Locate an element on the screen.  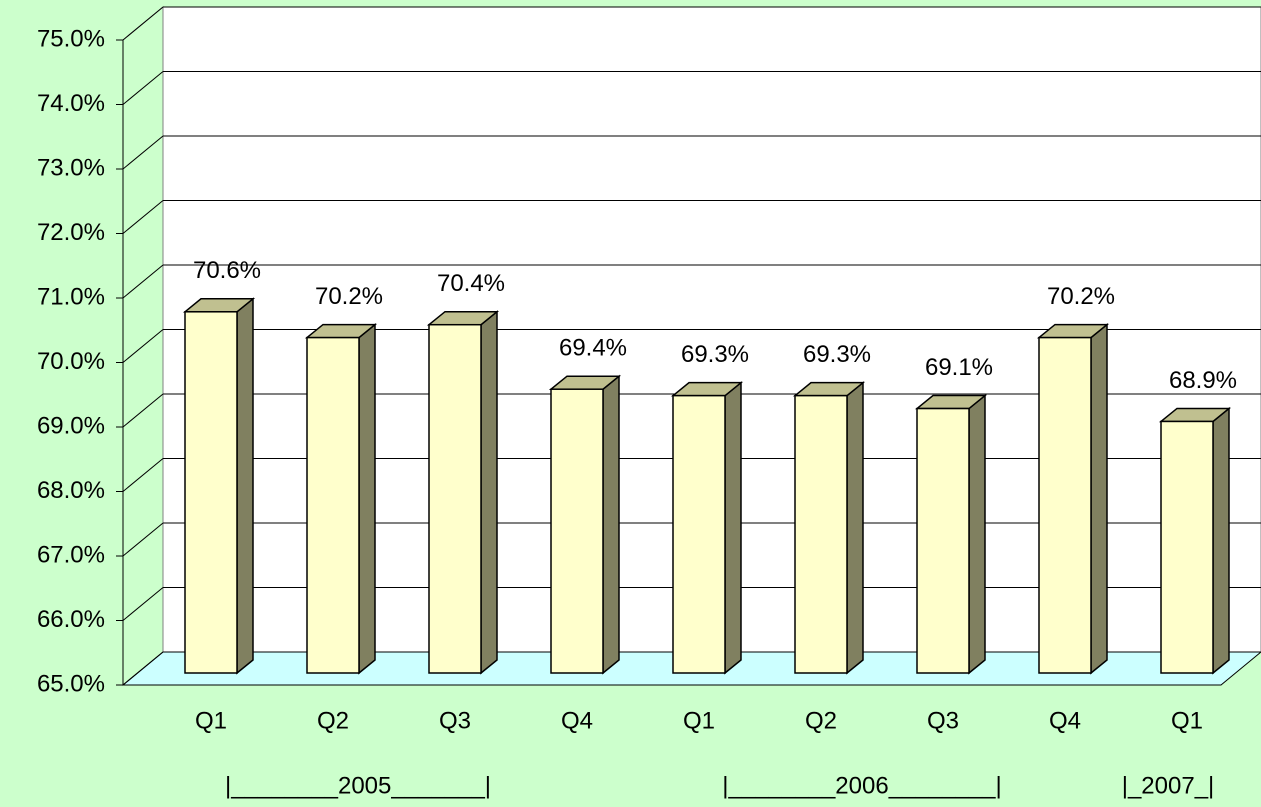
group-label: |________2006________| is located at coordinates (861, 785).